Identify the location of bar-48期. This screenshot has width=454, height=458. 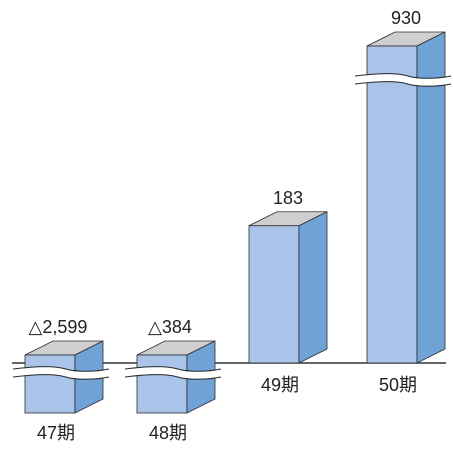
(173, 377).